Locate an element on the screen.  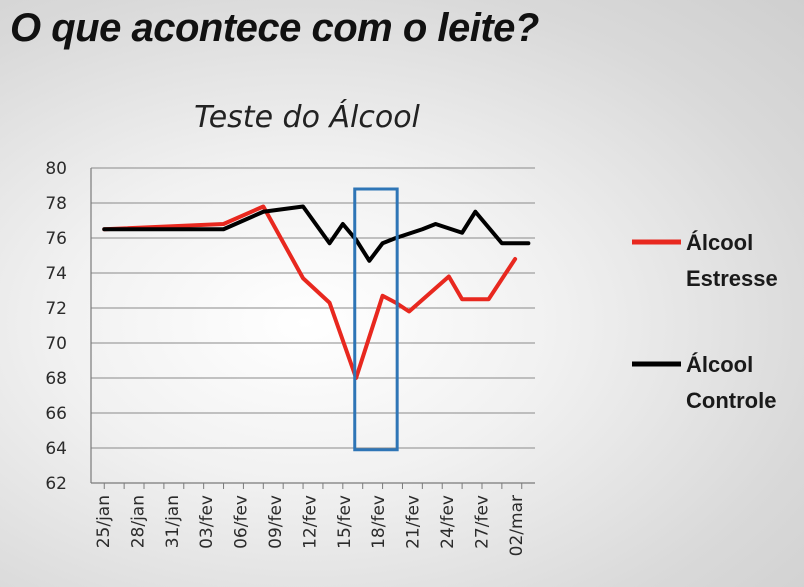
y-tick-label: 80 is located at coordinates (56, 169).